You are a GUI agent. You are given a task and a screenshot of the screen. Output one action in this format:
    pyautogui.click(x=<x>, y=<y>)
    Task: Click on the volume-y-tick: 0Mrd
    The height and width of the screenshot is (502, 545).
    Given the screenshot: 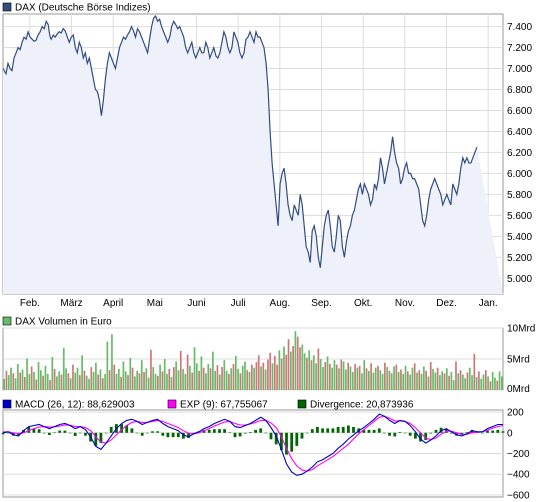 What is the action you would take?
    pyautogui.click(x=518, y=389)
    